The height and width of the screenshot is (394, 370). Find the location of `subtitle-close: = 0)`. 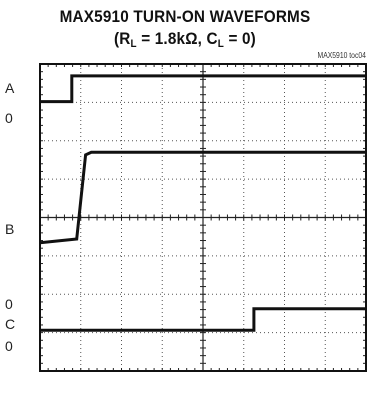

subtitle-close: = 0) is located at coordinates (240, 38).